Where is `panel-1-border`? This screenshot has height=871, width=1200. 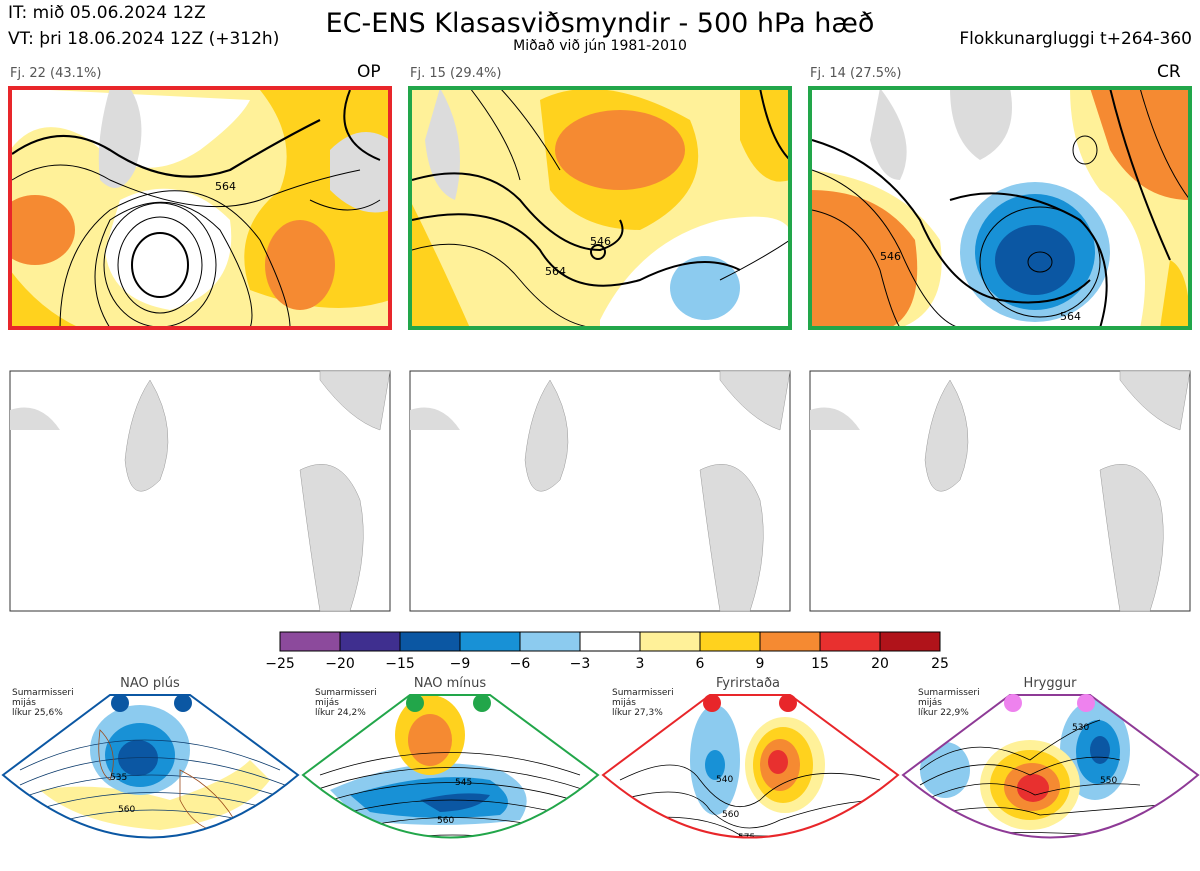
panel-1-border is located at coordinates (200, 208).